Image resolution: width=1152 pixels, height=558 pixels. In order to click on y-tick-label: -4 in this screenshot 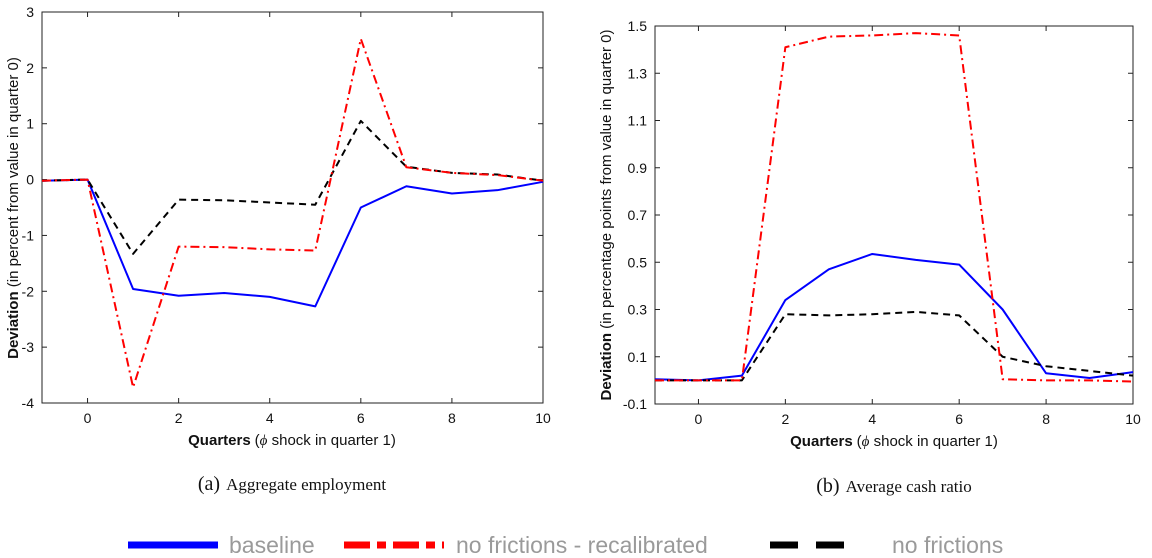, I will do `click(28, 403)`.